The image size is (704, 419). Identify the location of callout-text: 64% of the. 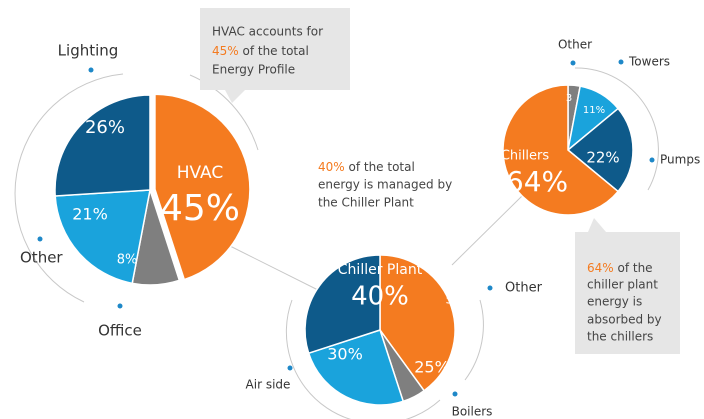
(620, 268).